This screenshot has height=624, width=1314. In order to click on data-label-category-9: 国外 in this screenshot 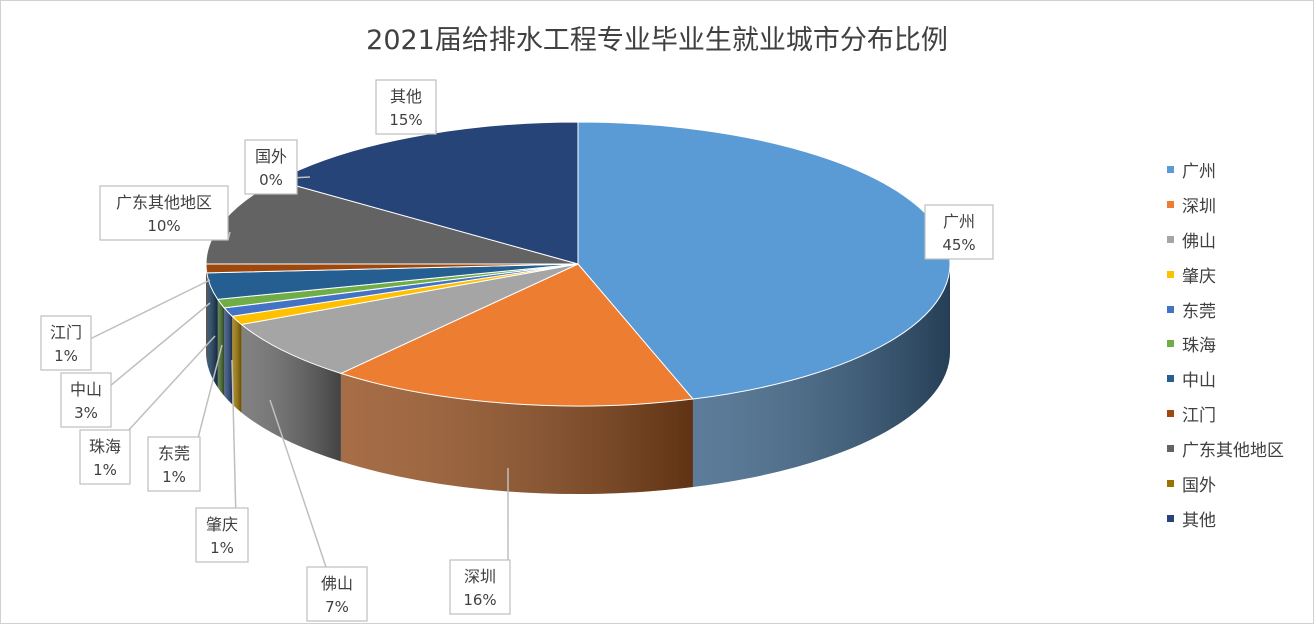, I will do `click(271, 156)`.